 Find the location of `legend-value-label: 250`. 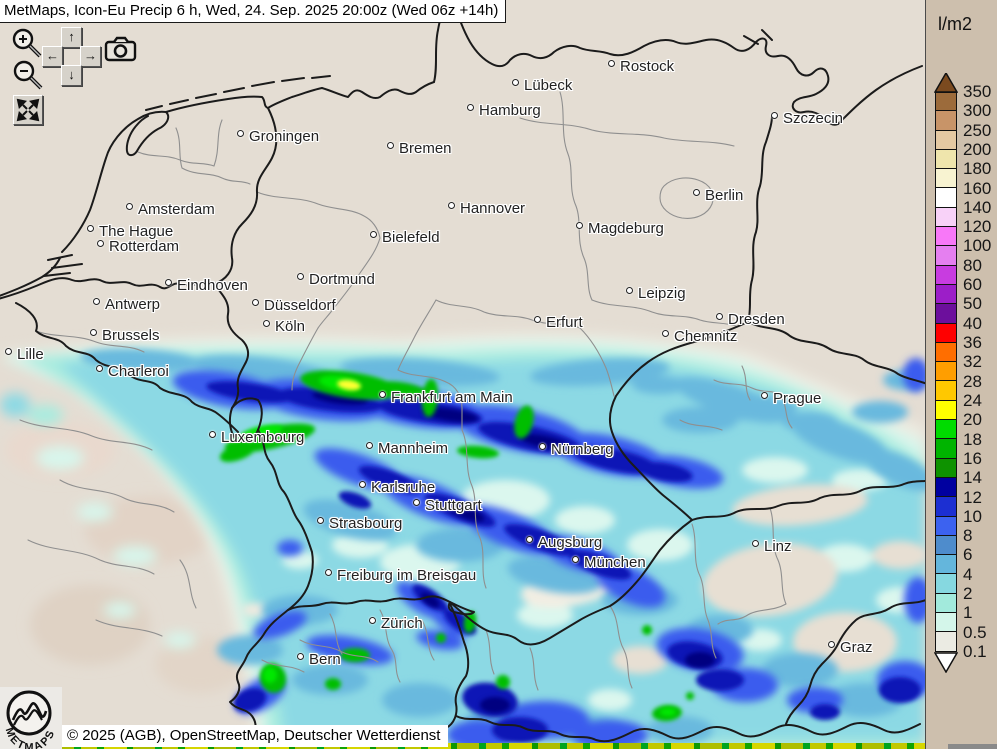

legend-value-label: 250 is located at coordinates (977, 130).